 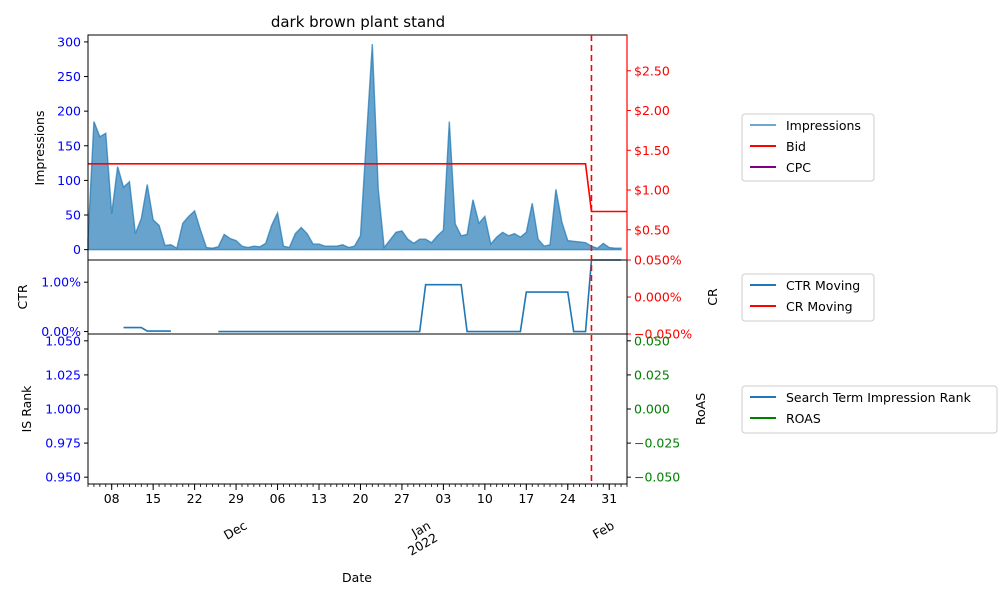 What do you see at coordinates (69, 111) in the screenshot?
I see `impressions-ytick-tick-label: 200` at bounding box center [69, 111].